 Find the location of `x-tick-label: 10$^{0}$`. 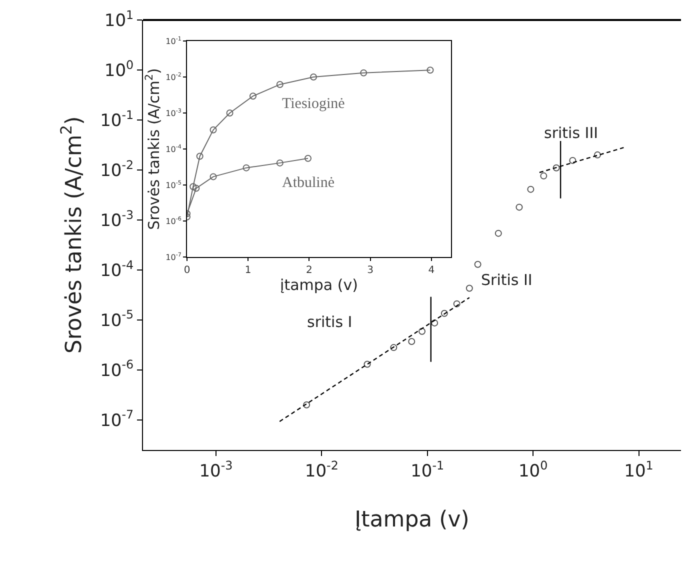

x-tick-label: 10$^{0}$ is located at coordinates (533, 470).